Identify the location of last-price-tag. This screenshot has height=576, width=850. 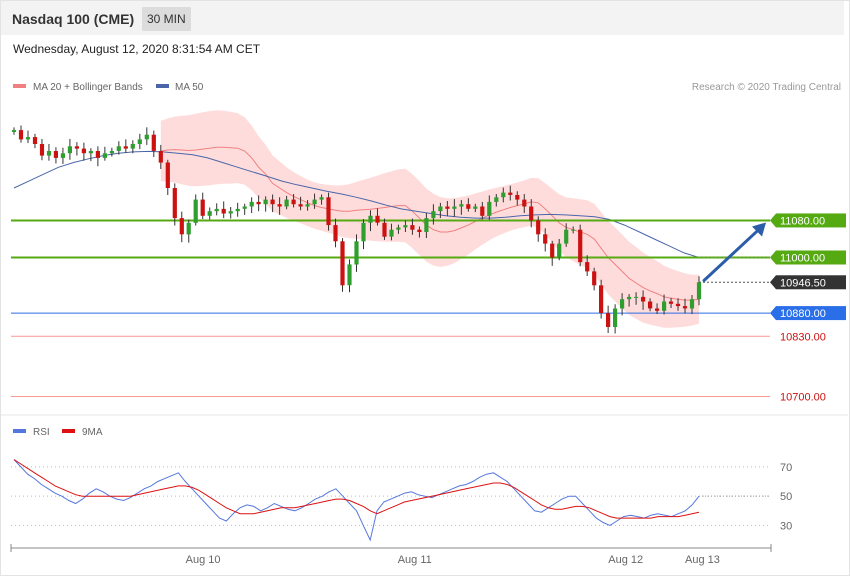
(811, 282).